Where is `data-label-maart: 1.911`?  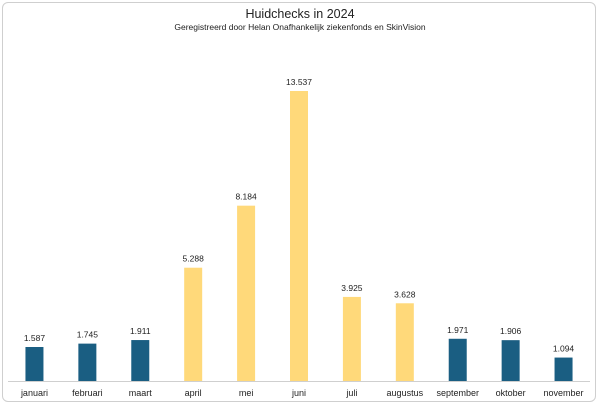
data-label-maart: 1.911 is located at coordinates (140, 331).